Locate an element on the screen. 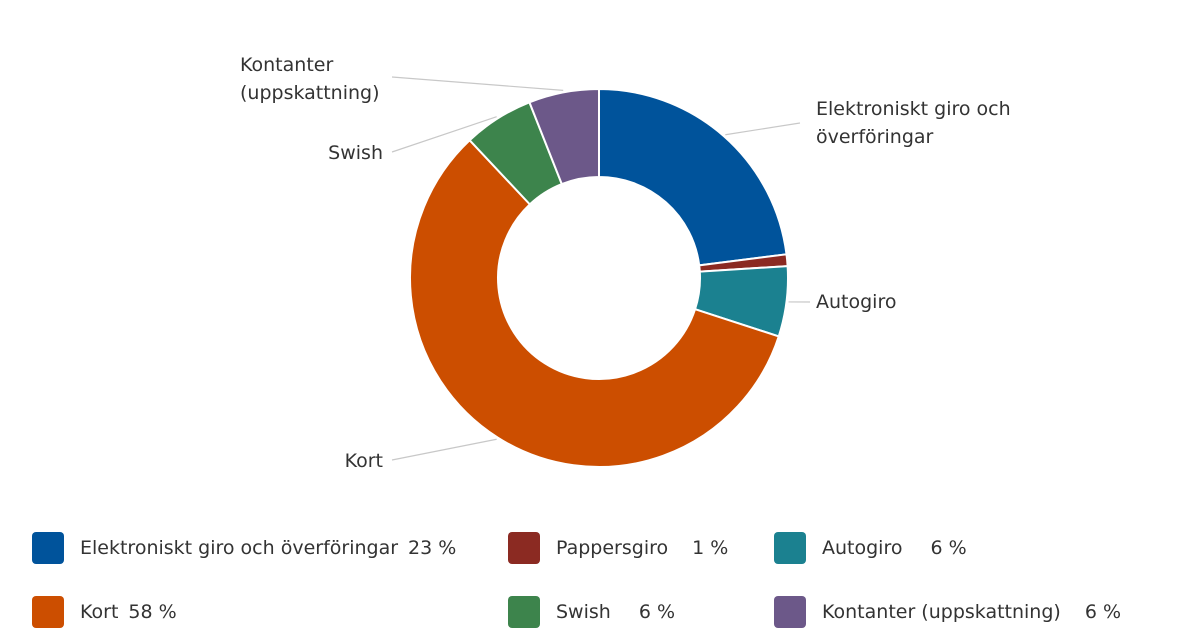 The width and height of the screenshot is (1200, 630). callout-swish: Swish is located at coordinates (355, 153).